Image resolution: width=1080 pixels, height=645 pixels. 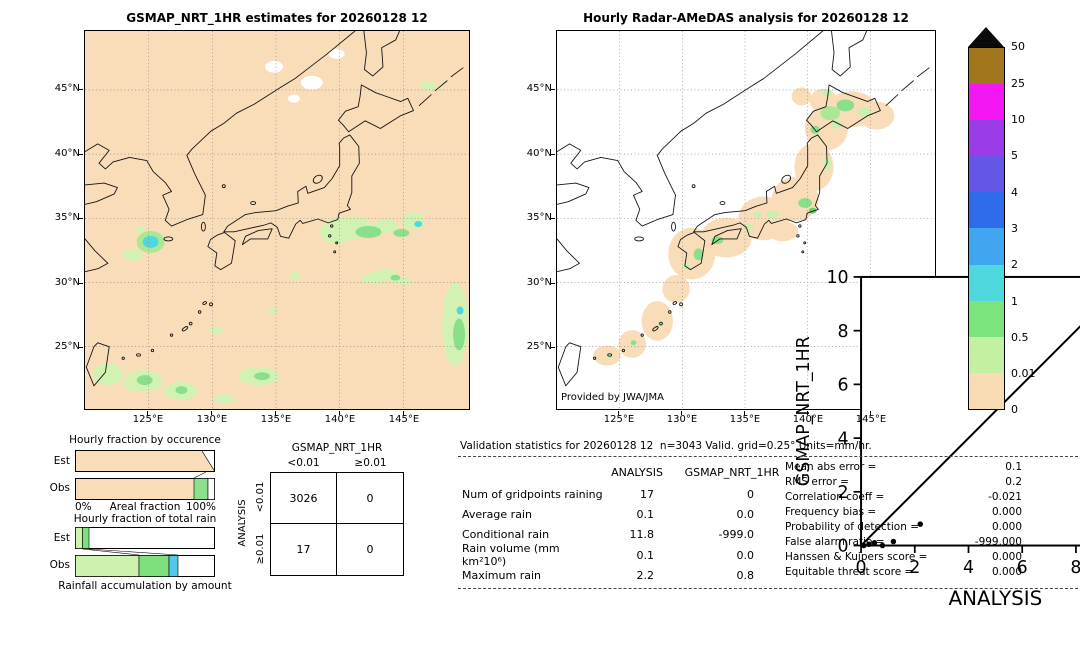 What do you see at coordinates (736, 535) in the screenshot?
I see `stats-value: -999.0` at bounding box center [736, 535].